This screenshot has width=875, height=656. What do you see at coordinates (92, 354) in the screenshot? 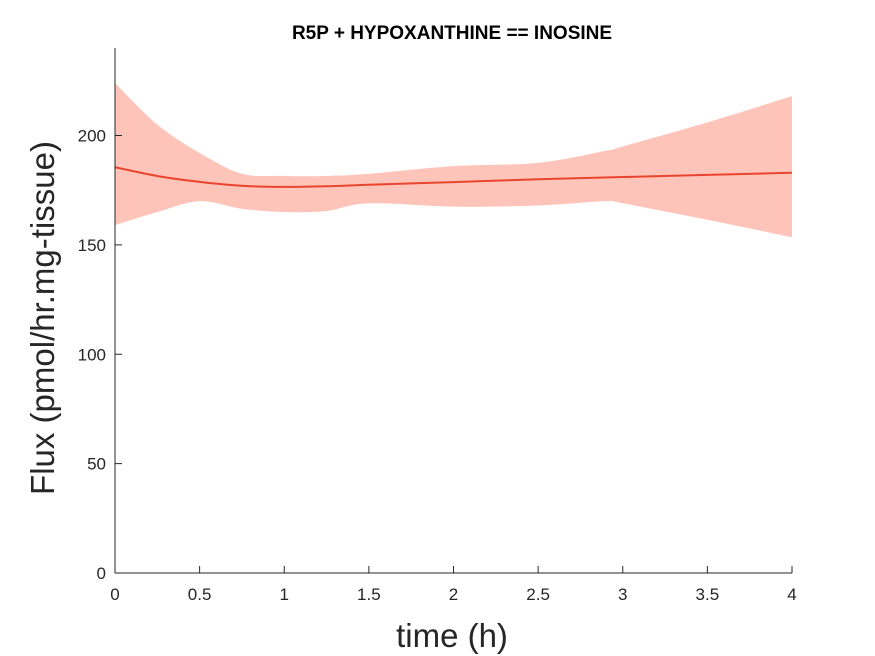
I see `y-tick-label: 100` at bounding box center [92, 354].